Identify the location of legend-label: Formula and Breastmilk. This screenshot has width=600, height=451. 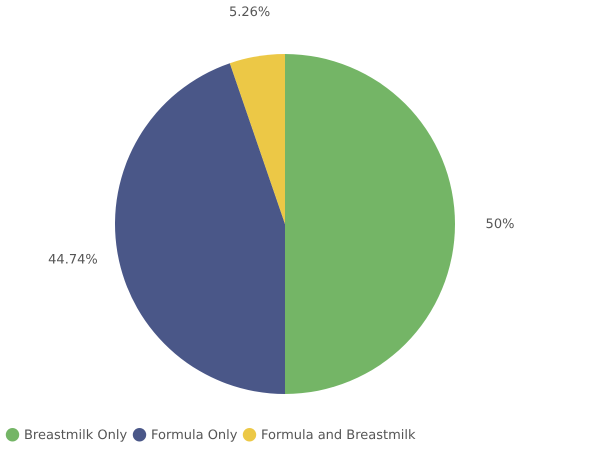
(338, 435).